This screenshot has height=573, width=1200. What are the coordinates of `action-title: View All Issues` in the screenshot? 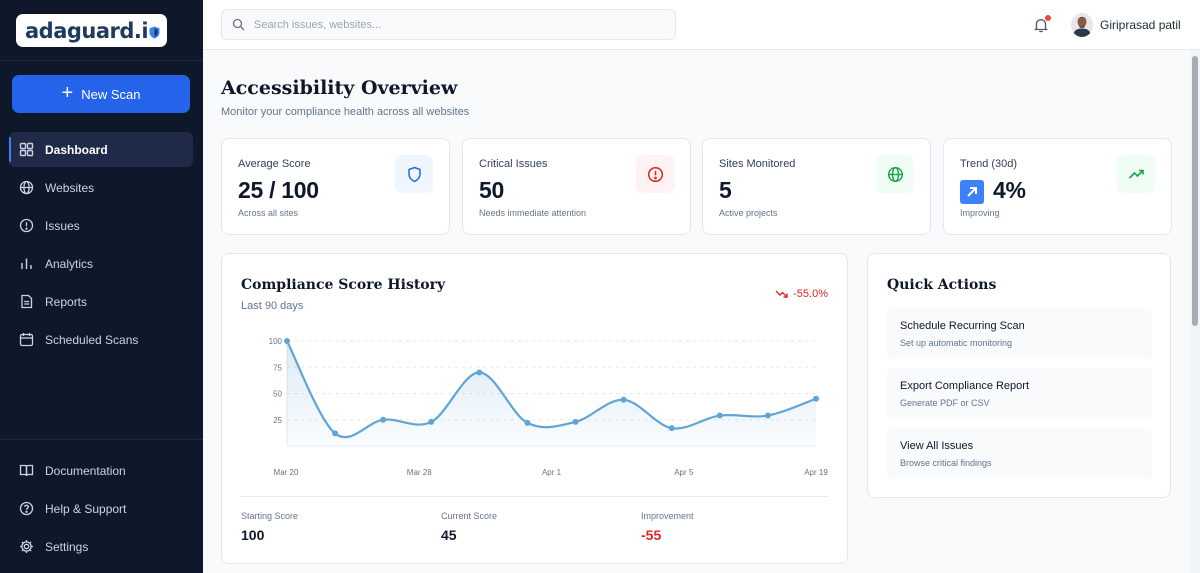 It's located at (937, 446).